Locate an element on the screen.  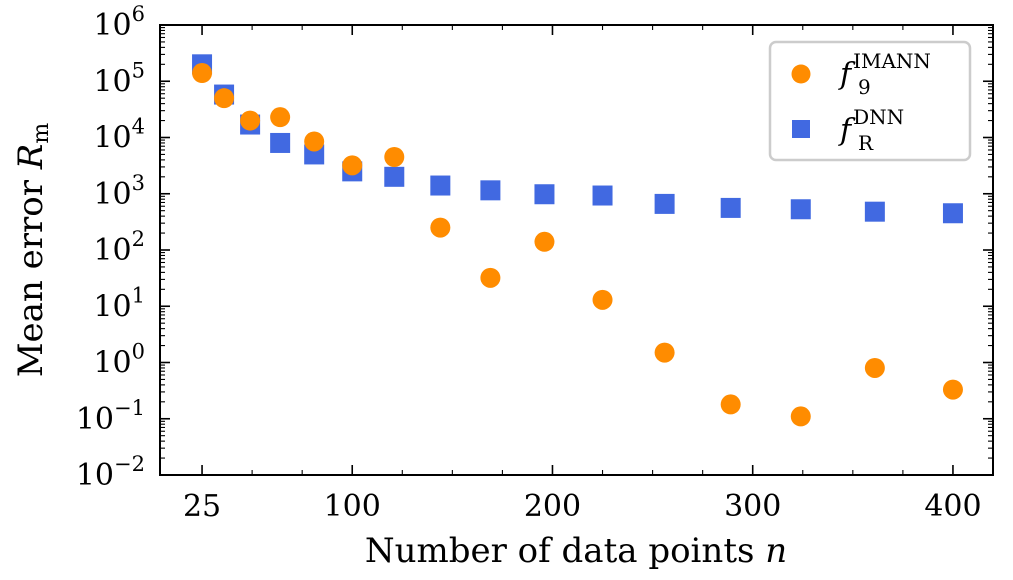
y-tick-label: 10⁻² is located at coordinates (110, 472).